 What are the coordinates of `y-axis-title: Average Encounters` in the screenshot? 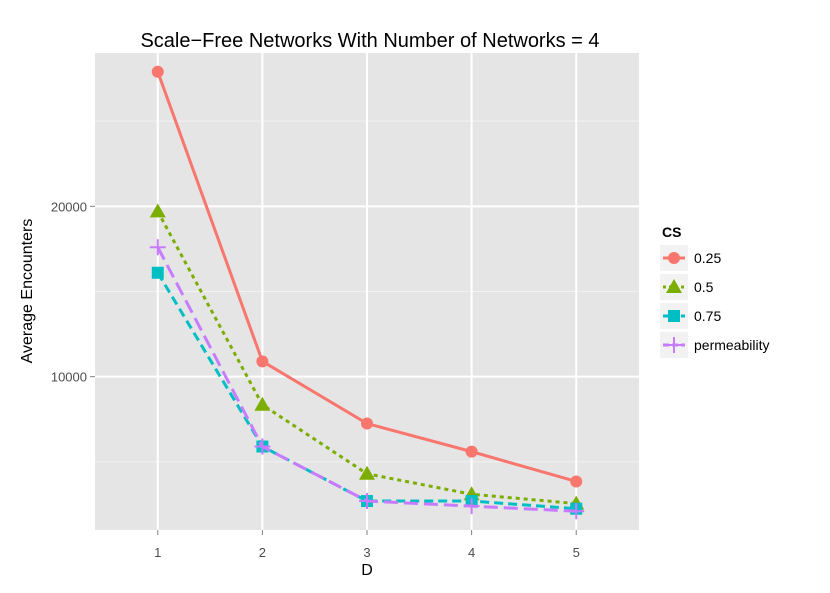 It's located at (27, 291).